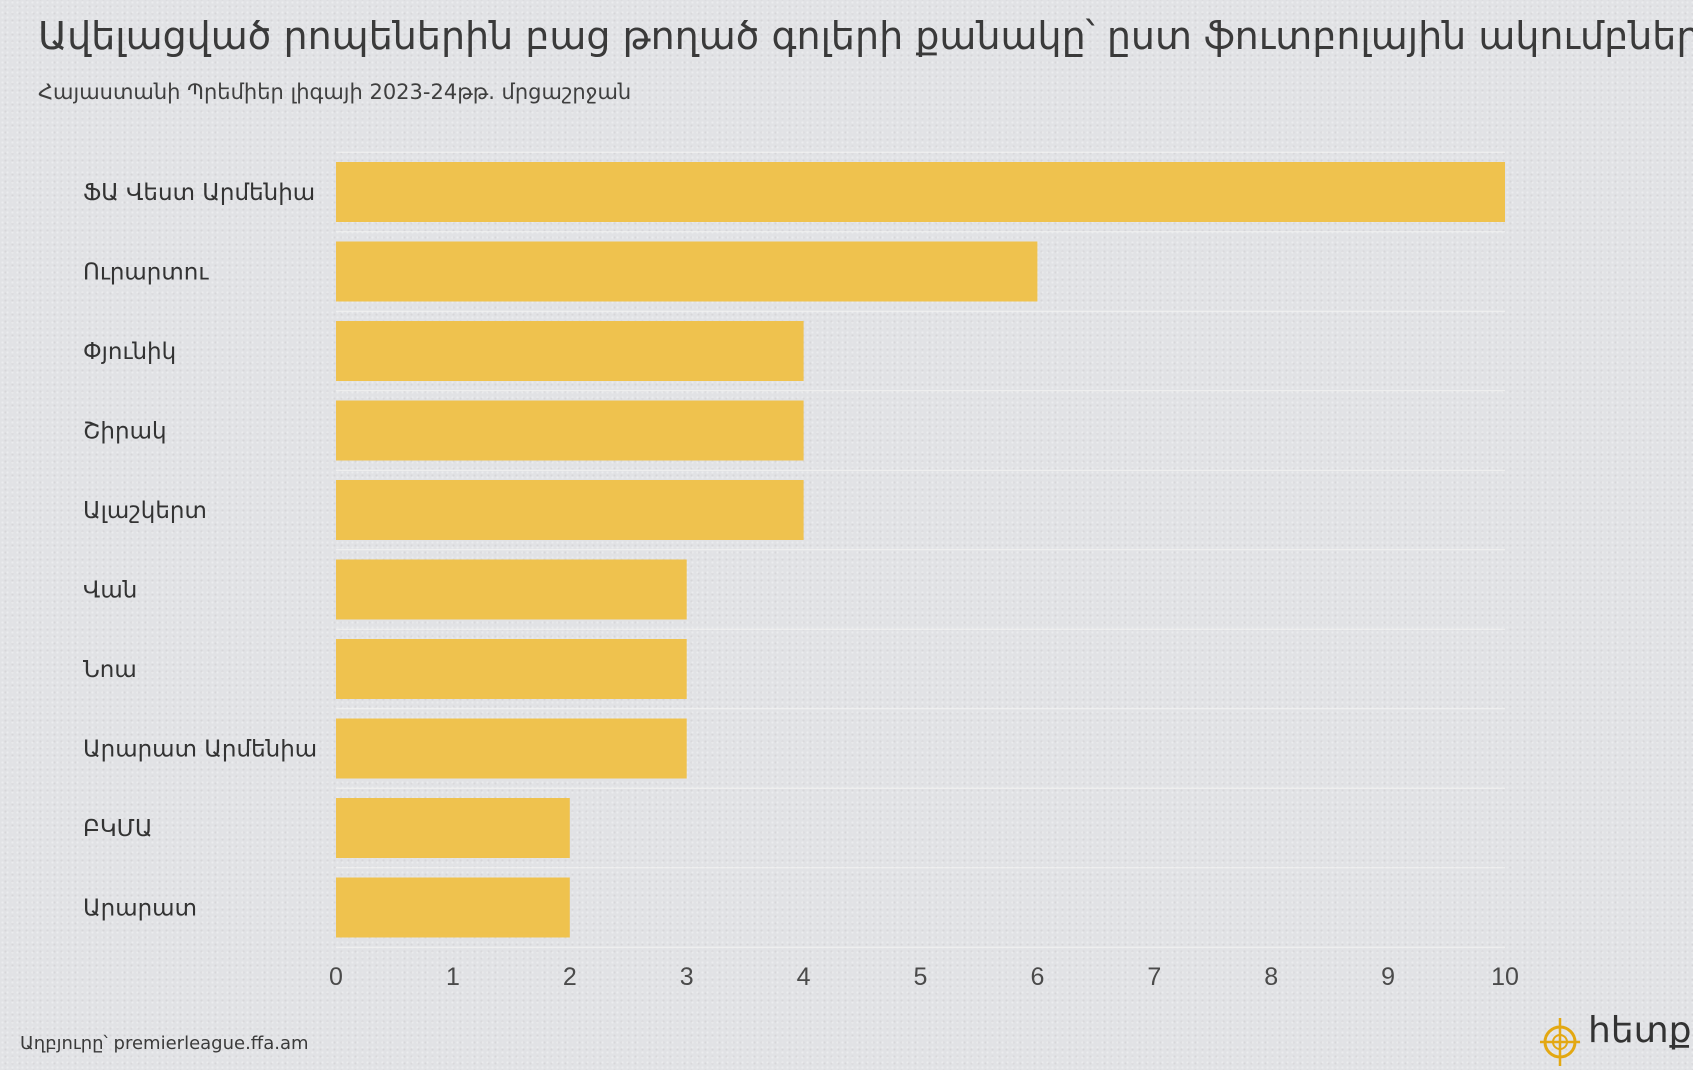  What do you see at coordinates (125, 432) in the screenshot?
I see `category-label: Շիրակ` at bounding box center [125, 432].